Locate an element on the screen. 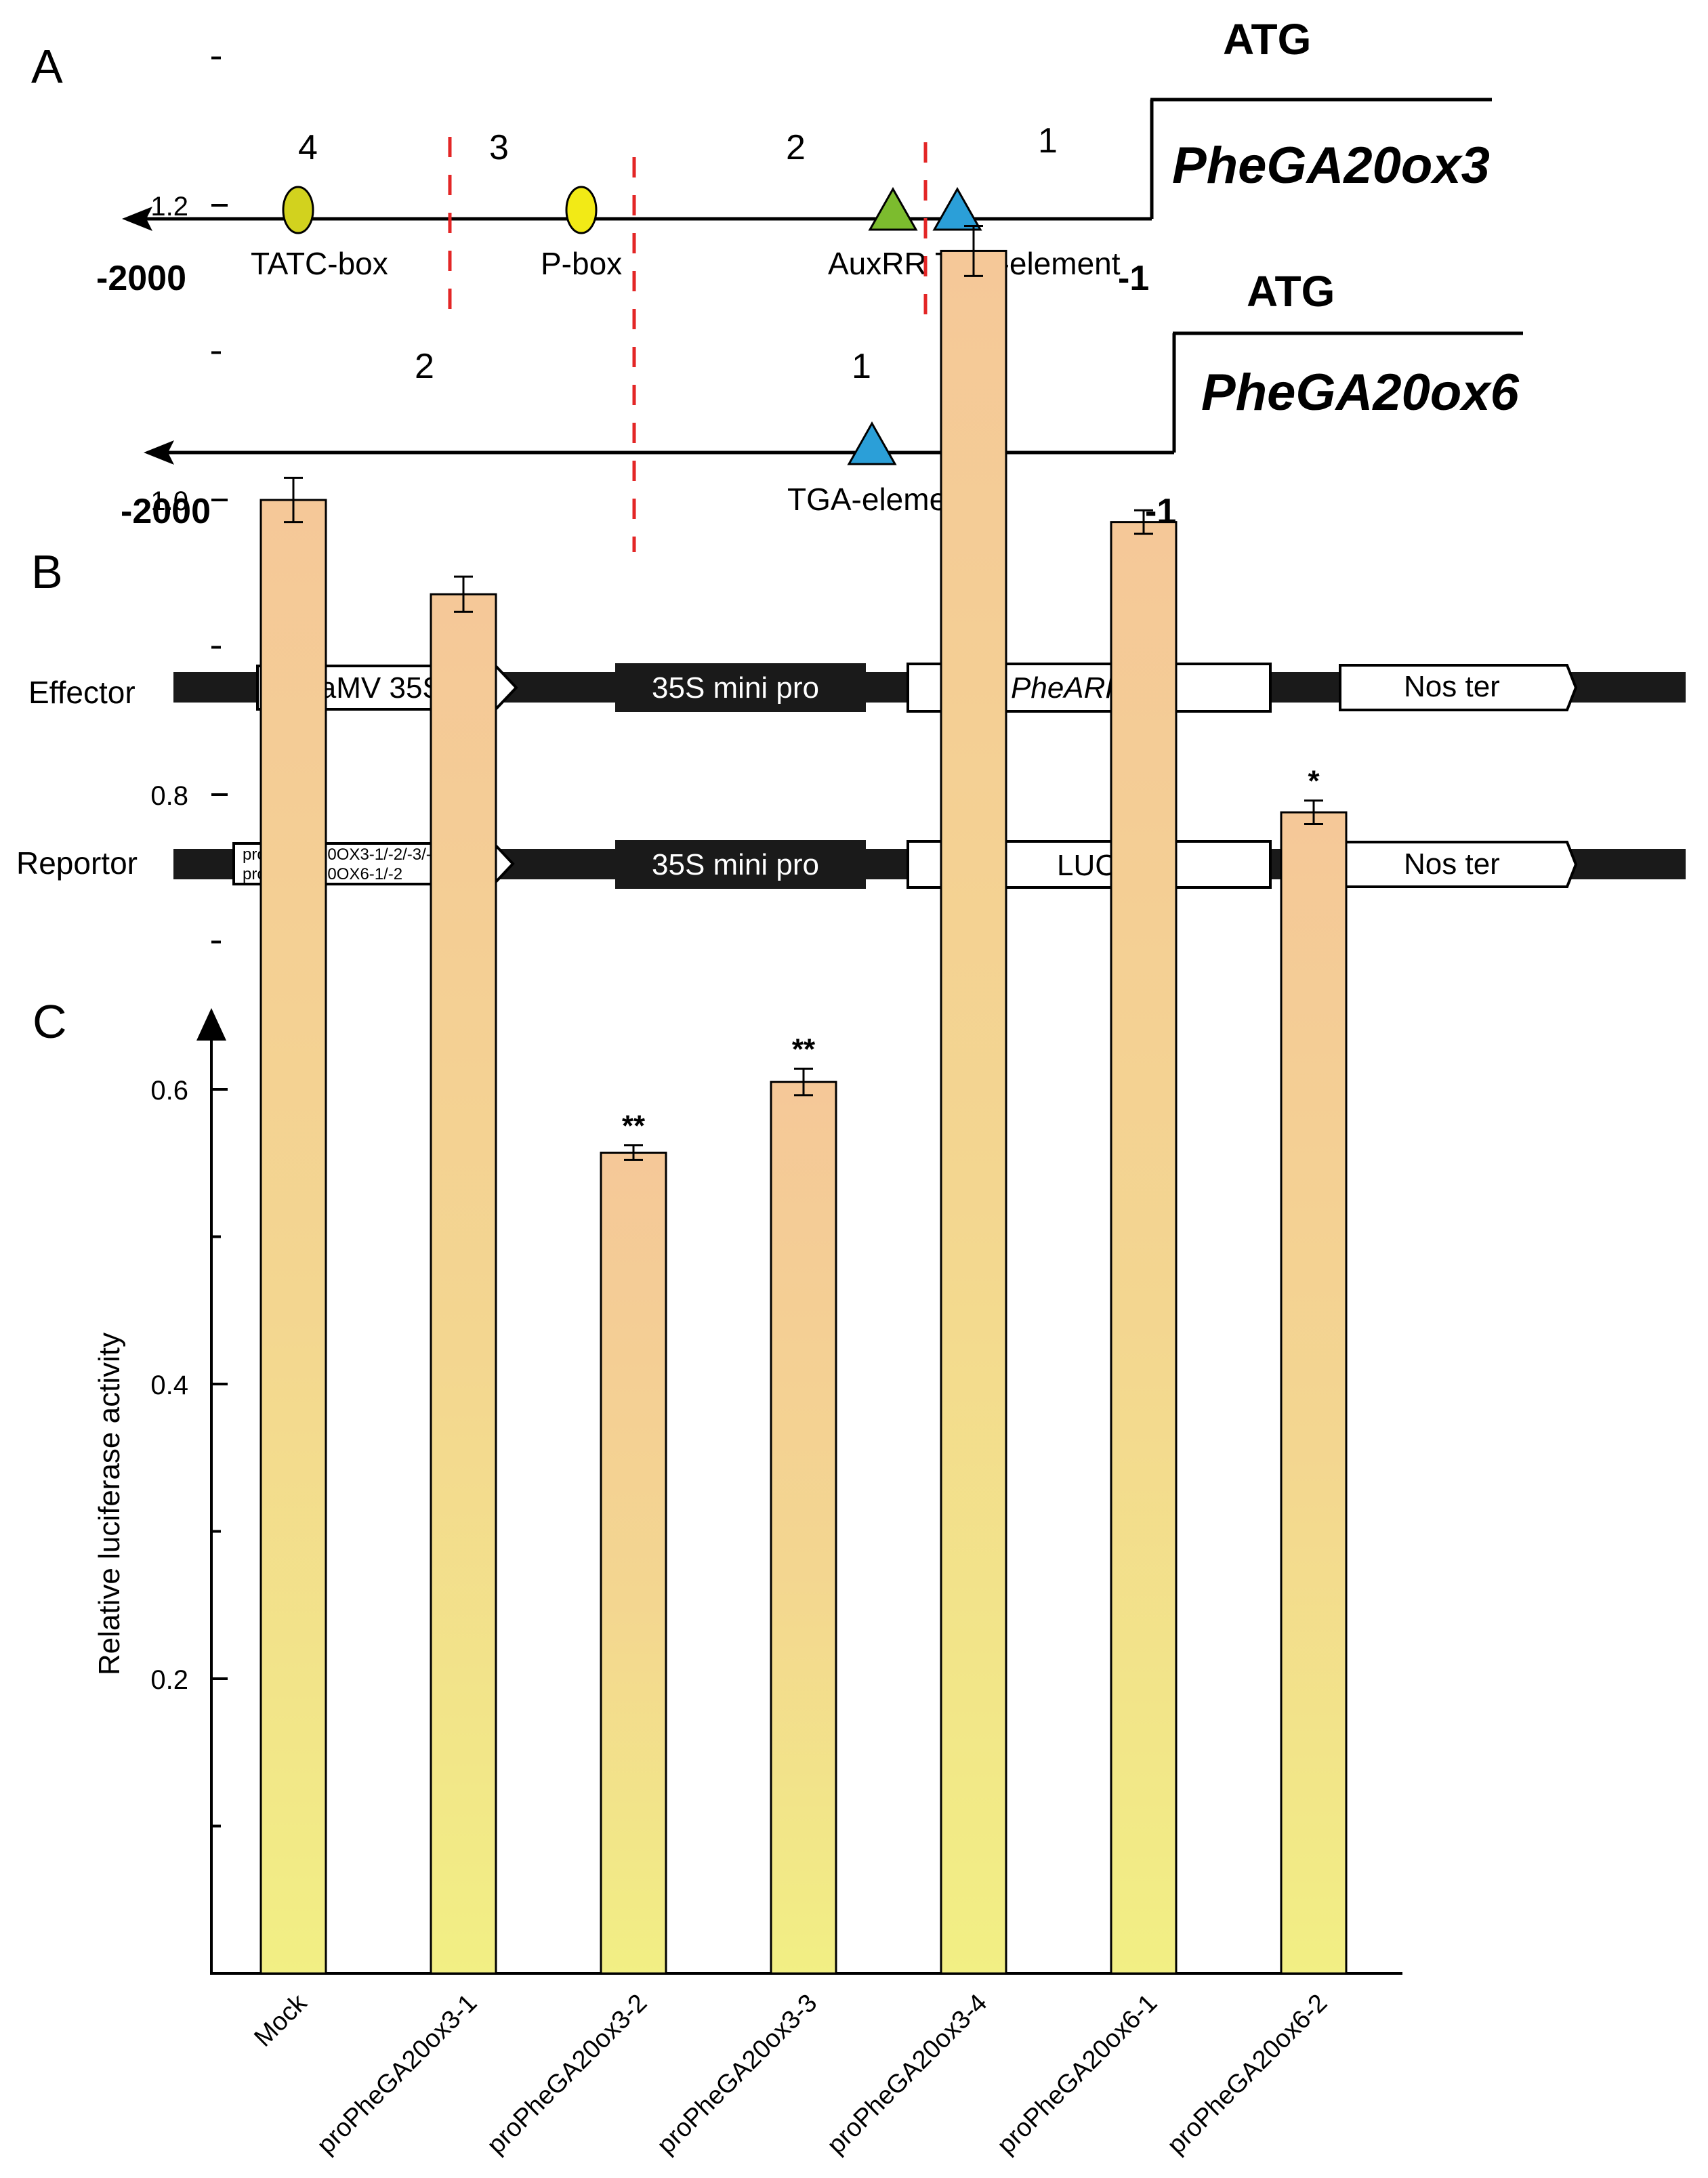 The image size is (1708, 2178). x-tick-label: proPheGA20ox3-3 is located at coordinates (737, 2074).